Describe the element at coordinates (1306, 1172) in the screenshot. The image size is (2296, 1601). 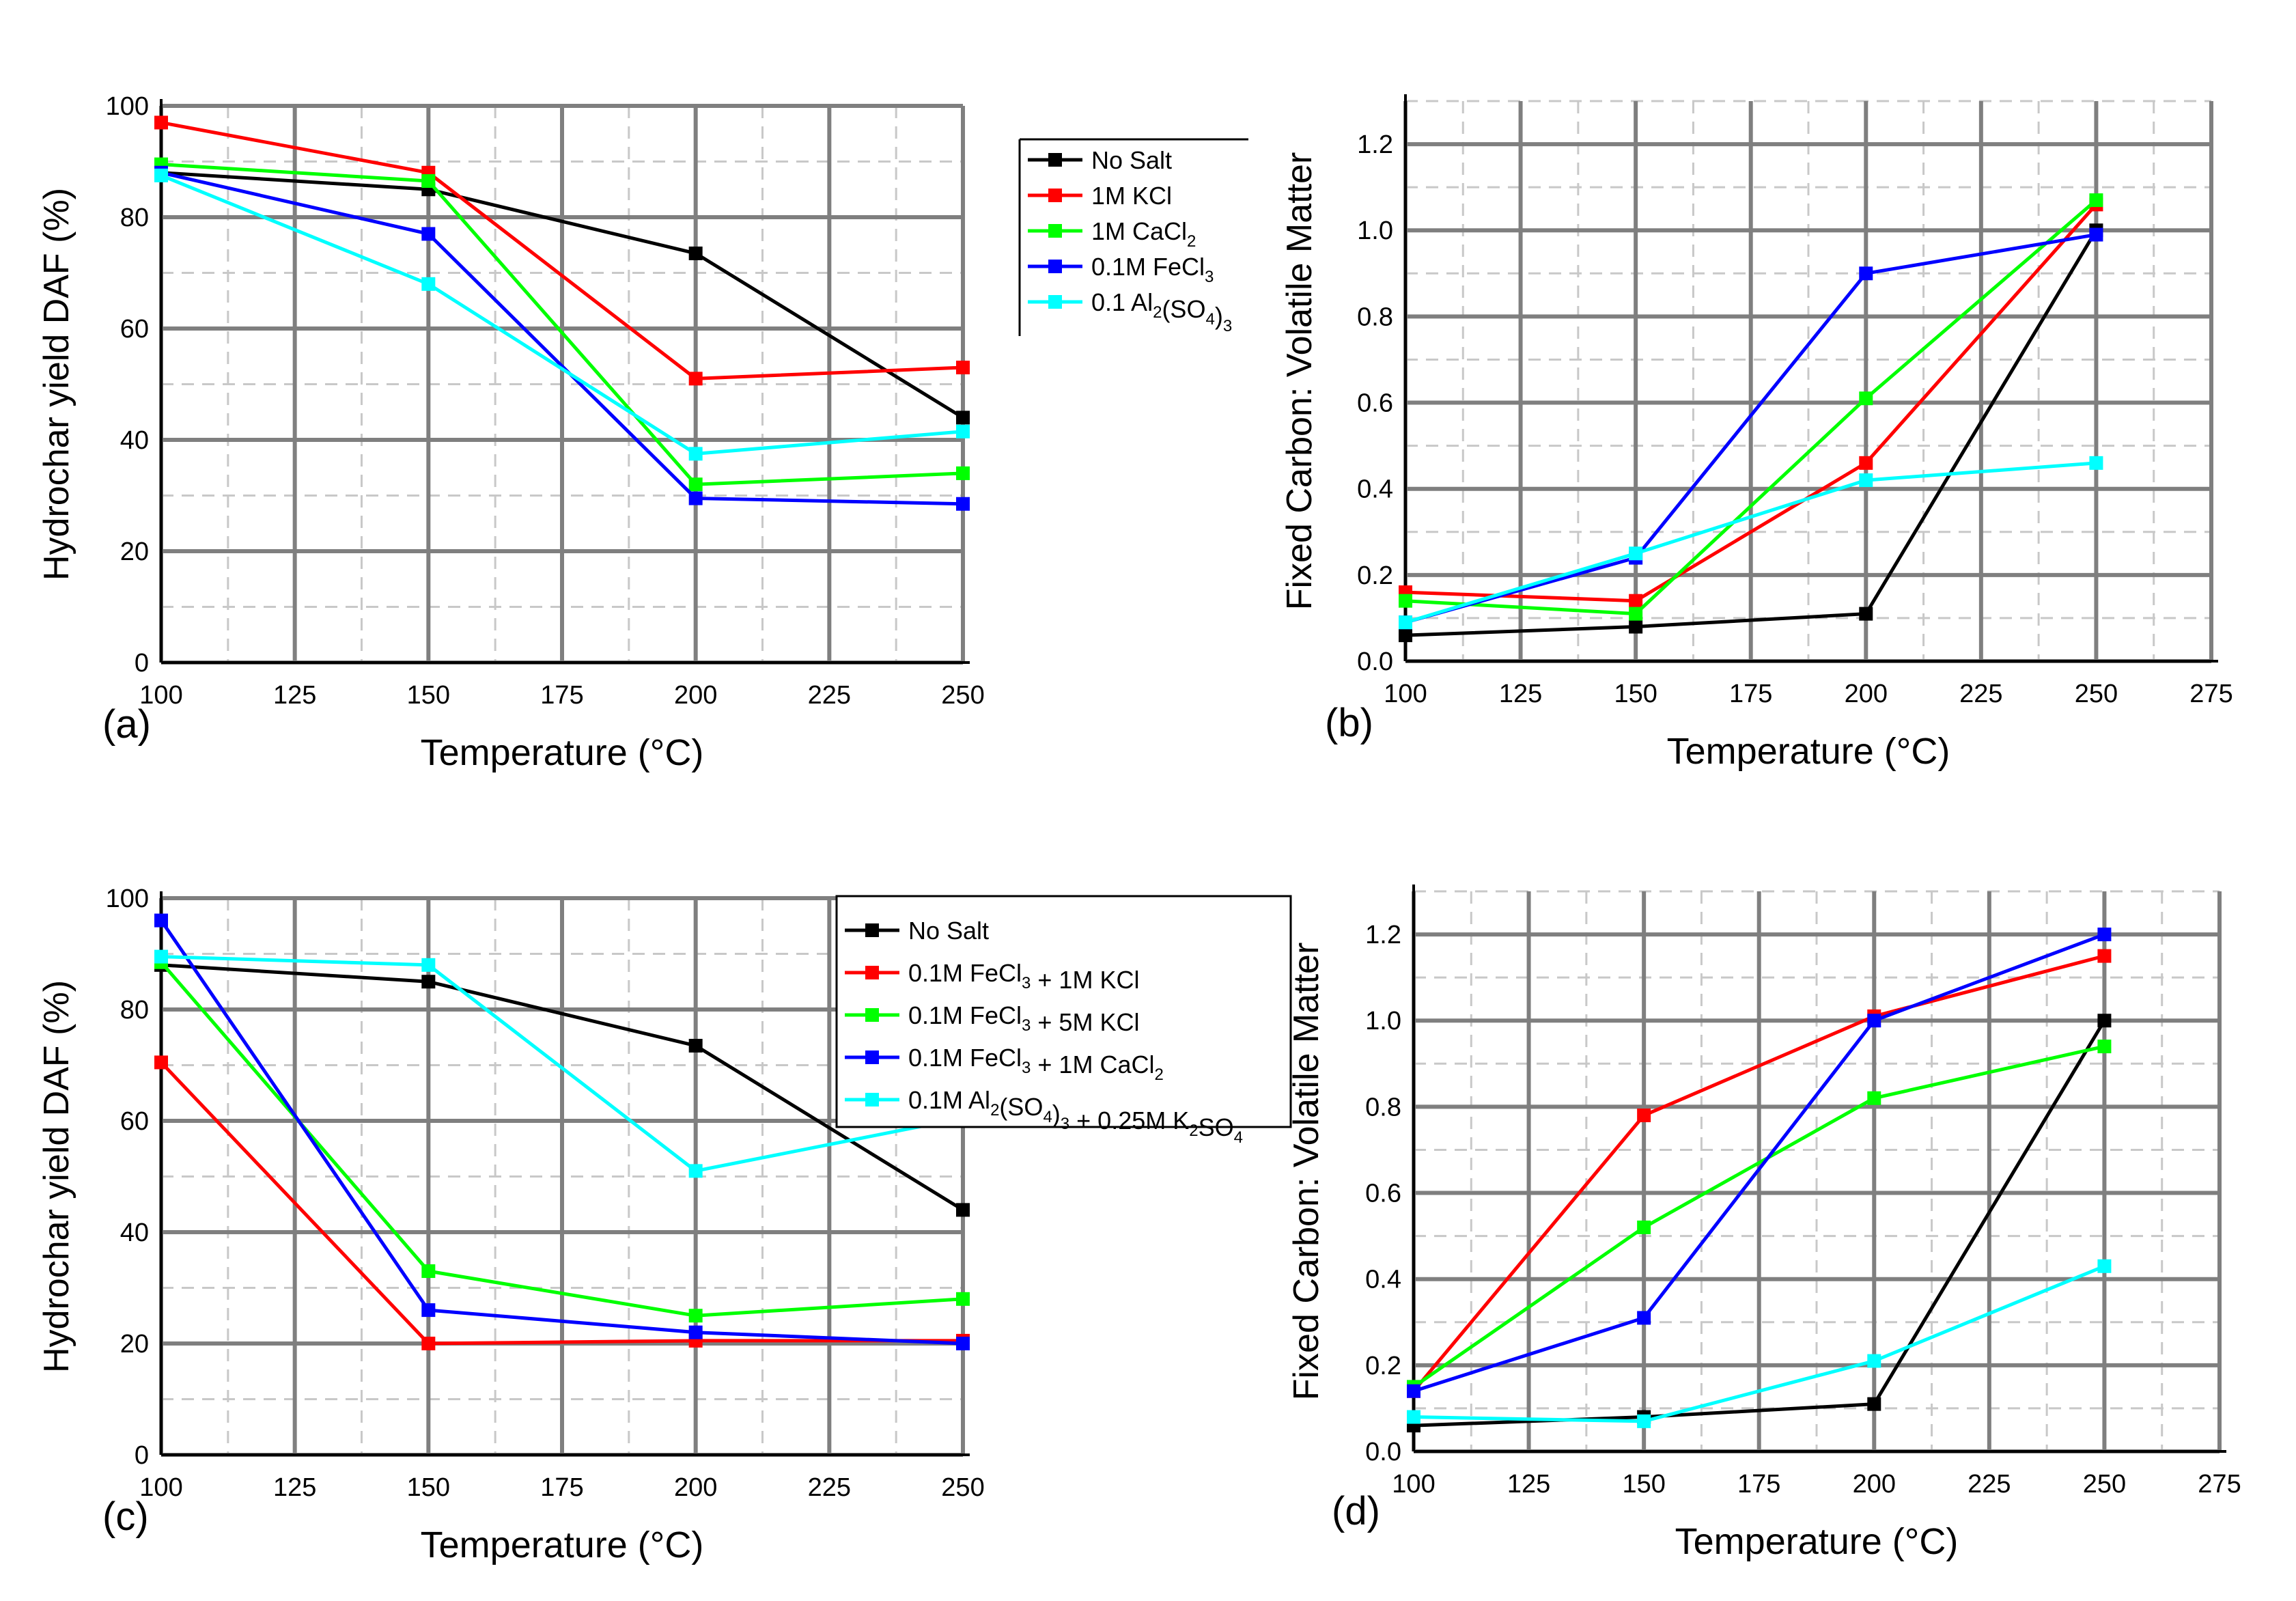
I see `y-axis-title: Fixed Carbon: Volatile Matter` at that location.